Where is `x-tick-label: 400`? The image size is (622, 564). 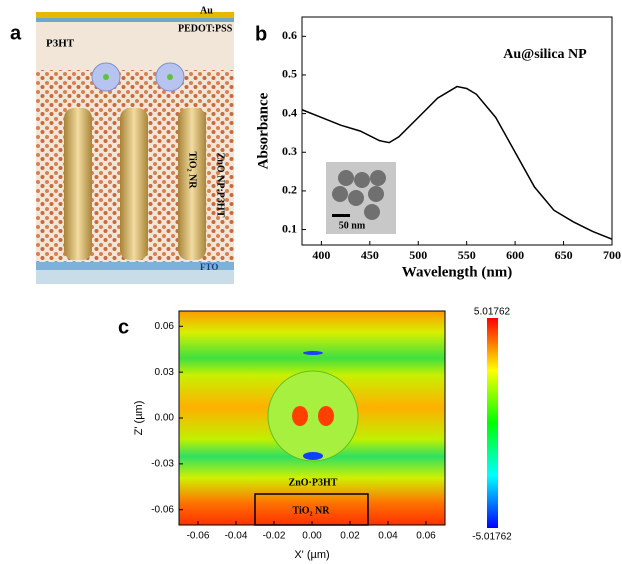 x-tick-label: 400 is located at coordinates (321, 255).